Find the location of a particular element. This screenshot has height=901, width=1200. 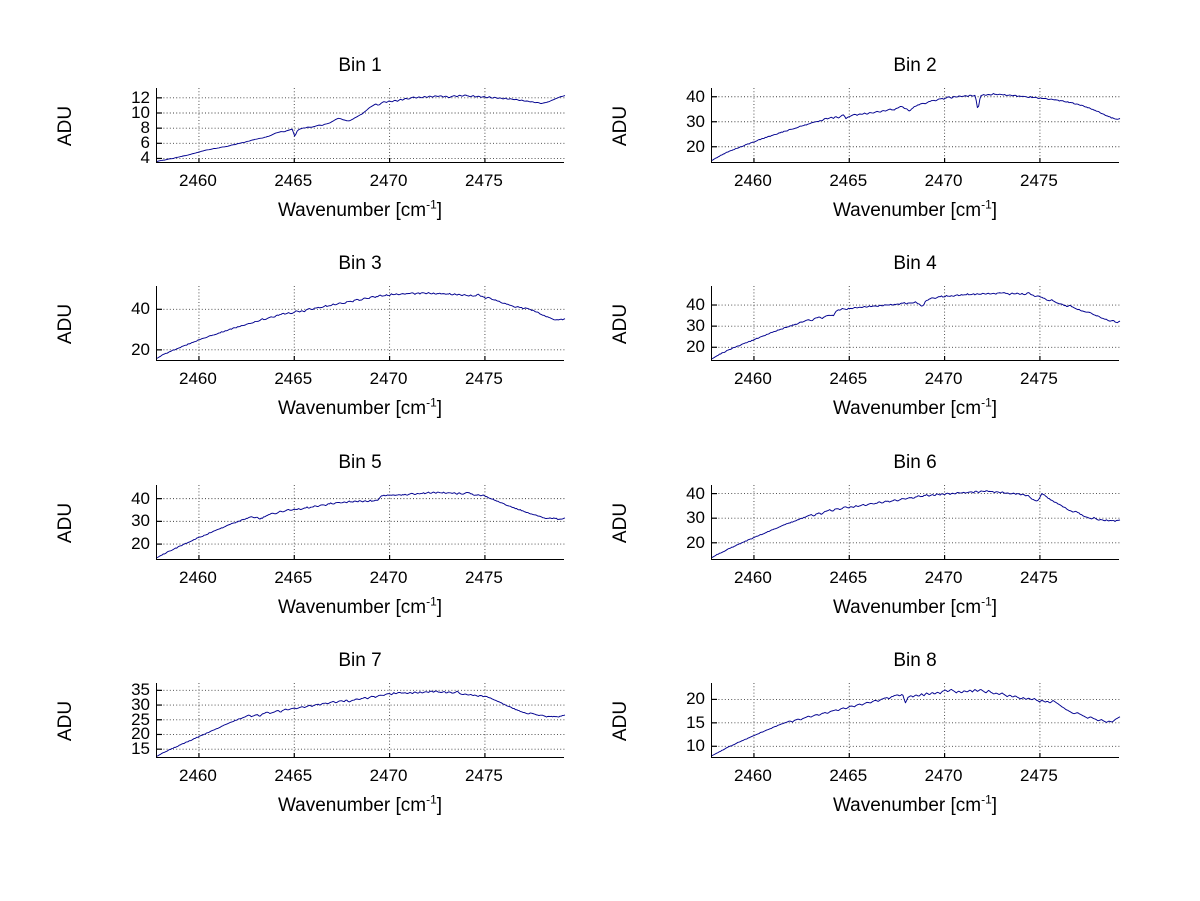

subplot-title: Bin 3 is located at coordinates (360, 263).